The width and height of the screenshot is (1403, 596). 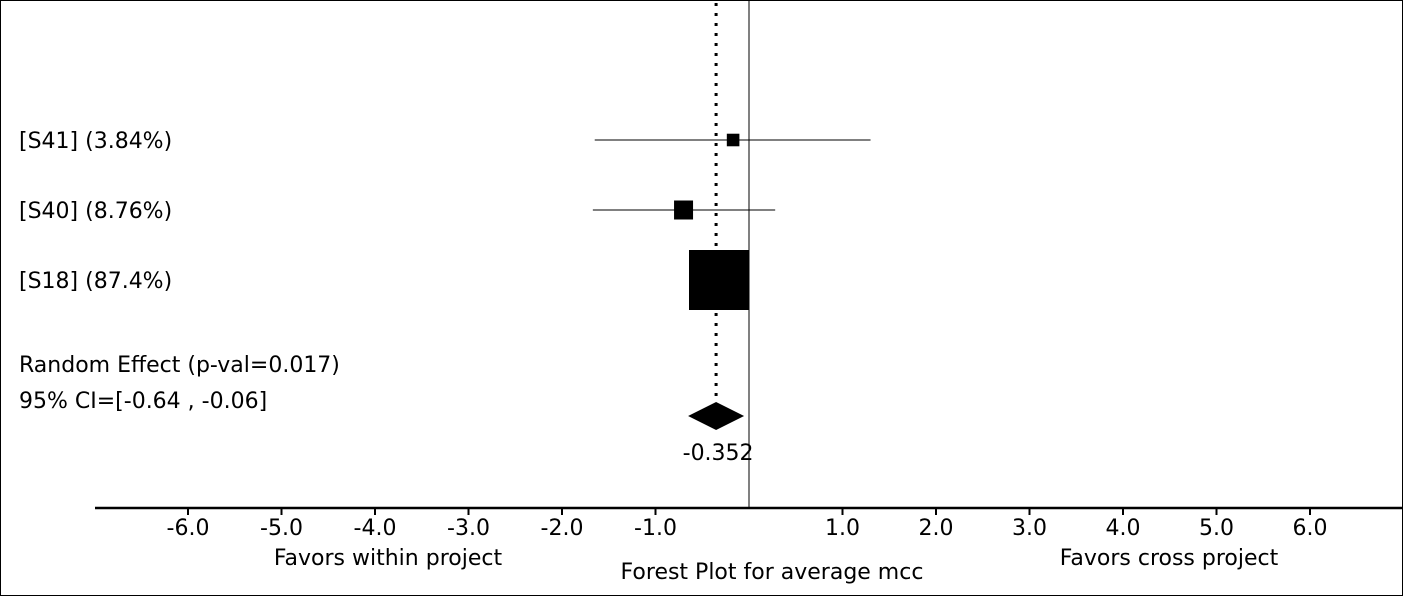 I want to click on x-tick-label: 3.0, so click(x=1029, y=528).